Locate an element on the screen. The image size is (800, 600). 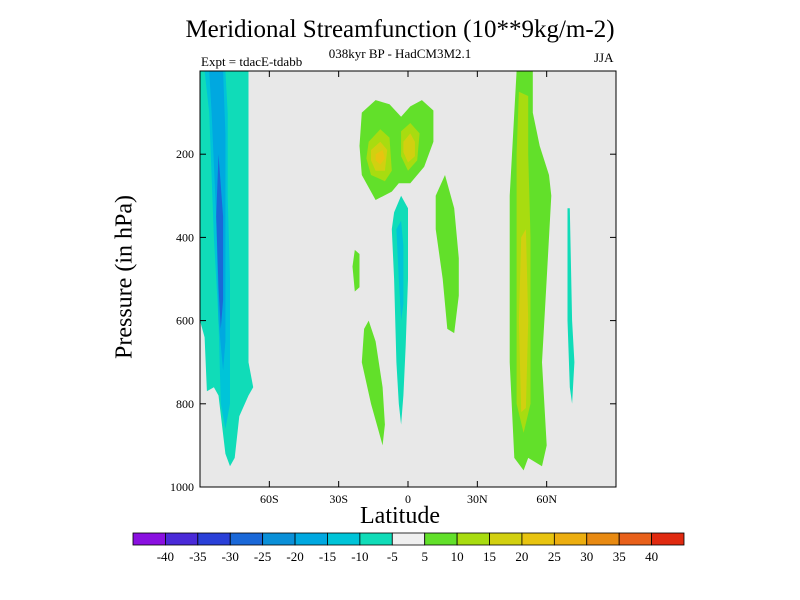
experiment-label: Expt = tdacE-tdabb is located at coordinates (252, 61).